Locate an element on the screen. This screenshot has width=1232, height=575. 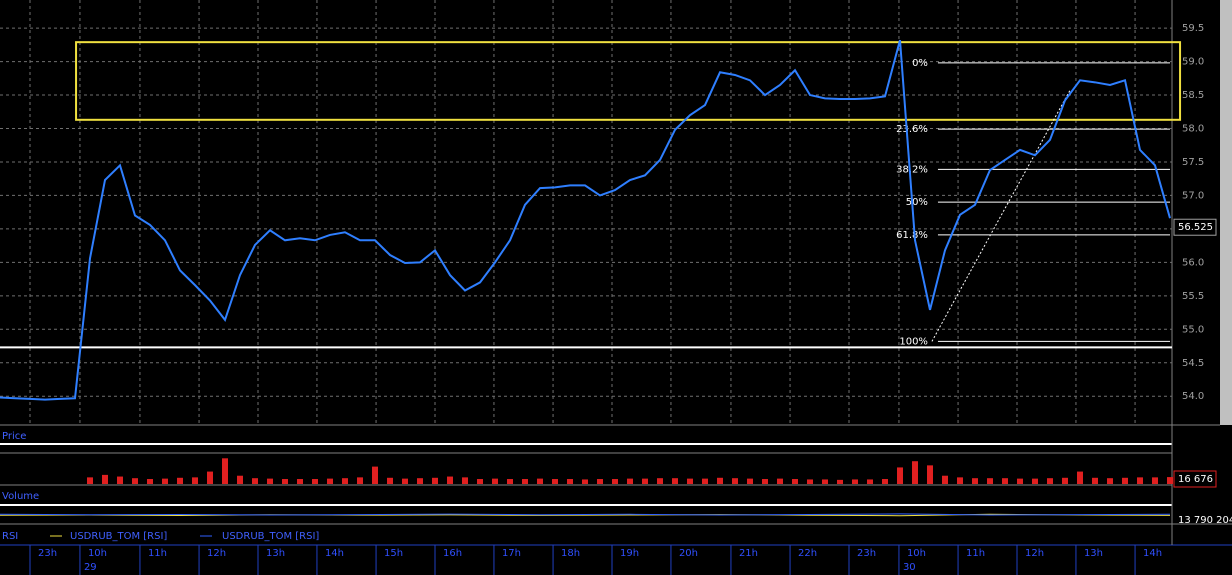
y-tick-label: 55.5 is located at coordinates (1193, 296).